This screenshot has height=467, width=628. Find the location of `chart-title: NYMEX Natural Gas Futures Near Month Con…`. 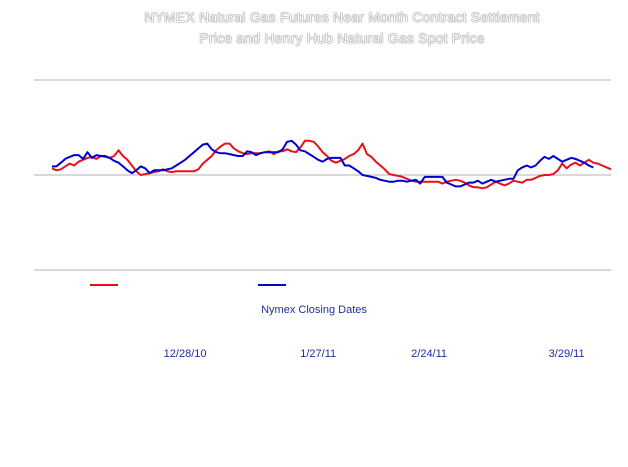

chart-title: NYMEX Natural Gas Futures Near Month Con… is located at coordinates (342, 17).